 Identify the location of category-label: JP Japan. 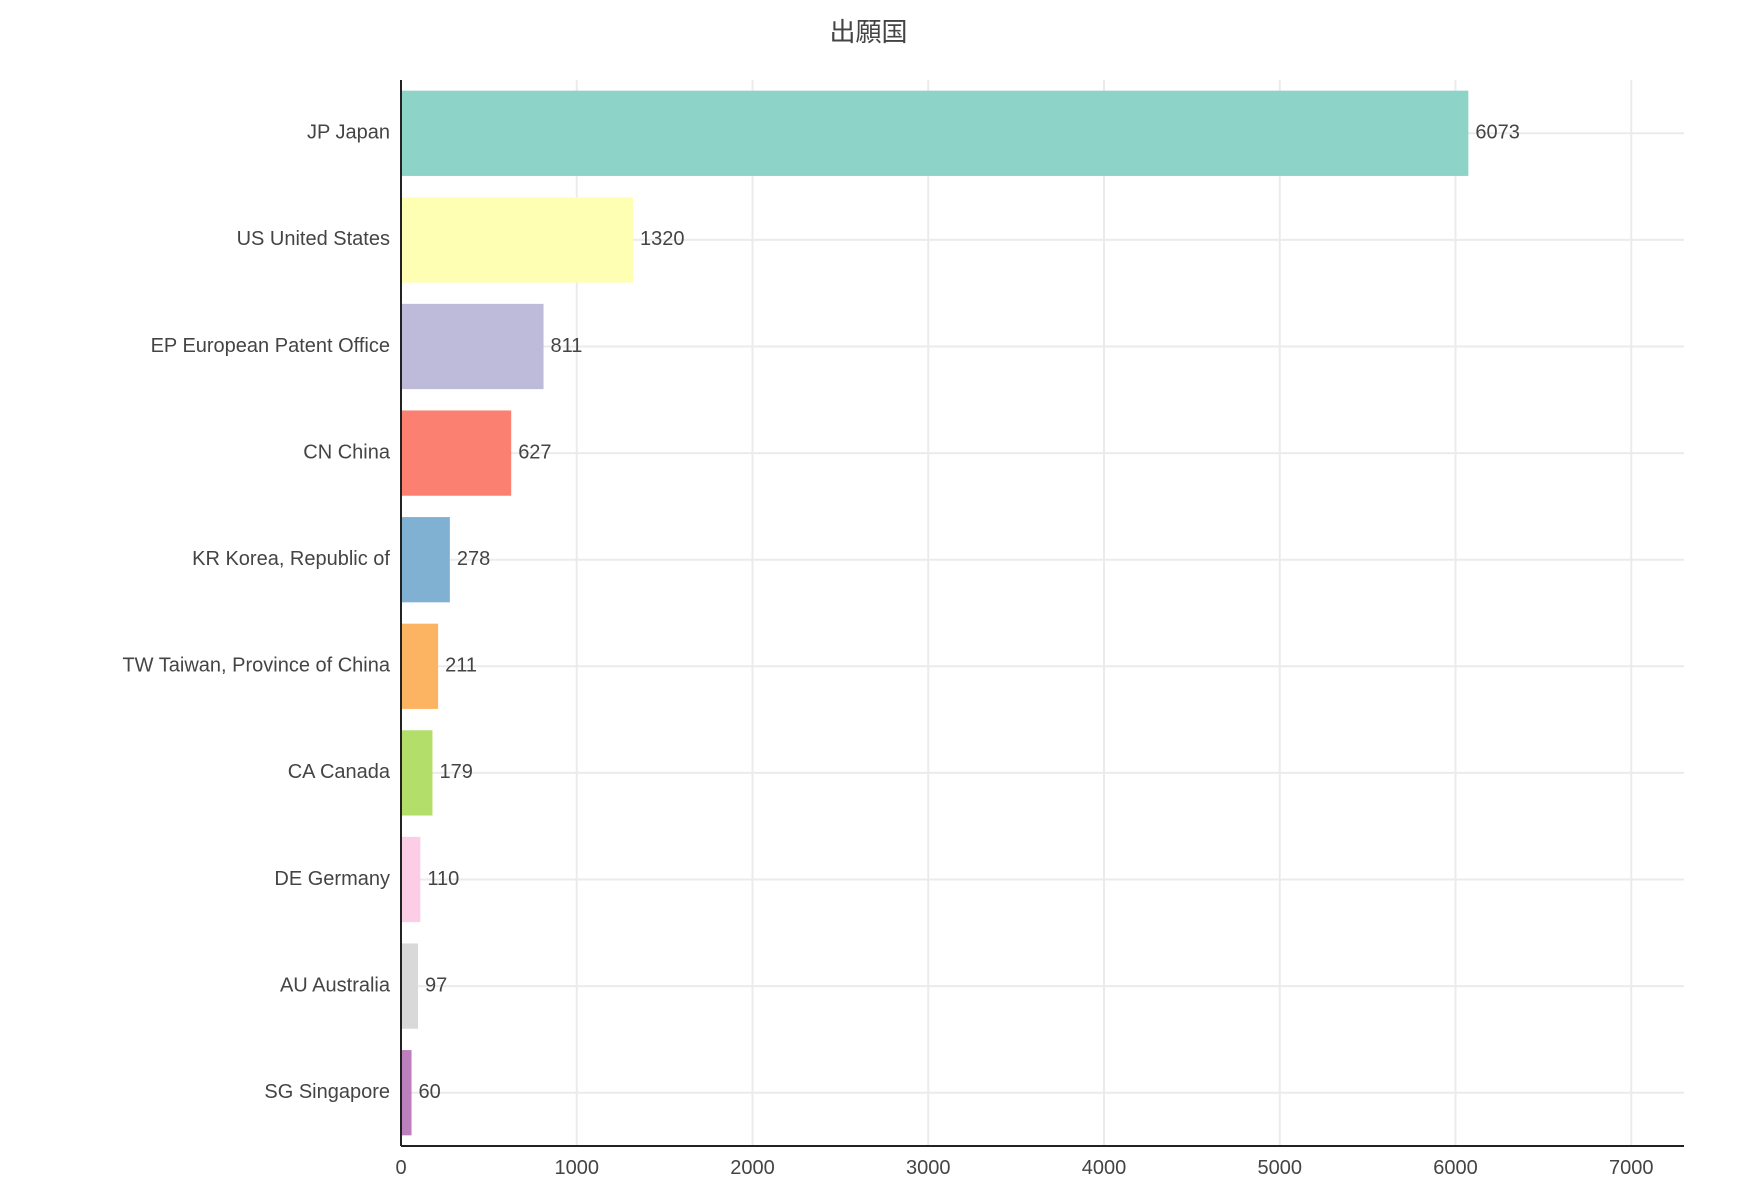
(348, 133).